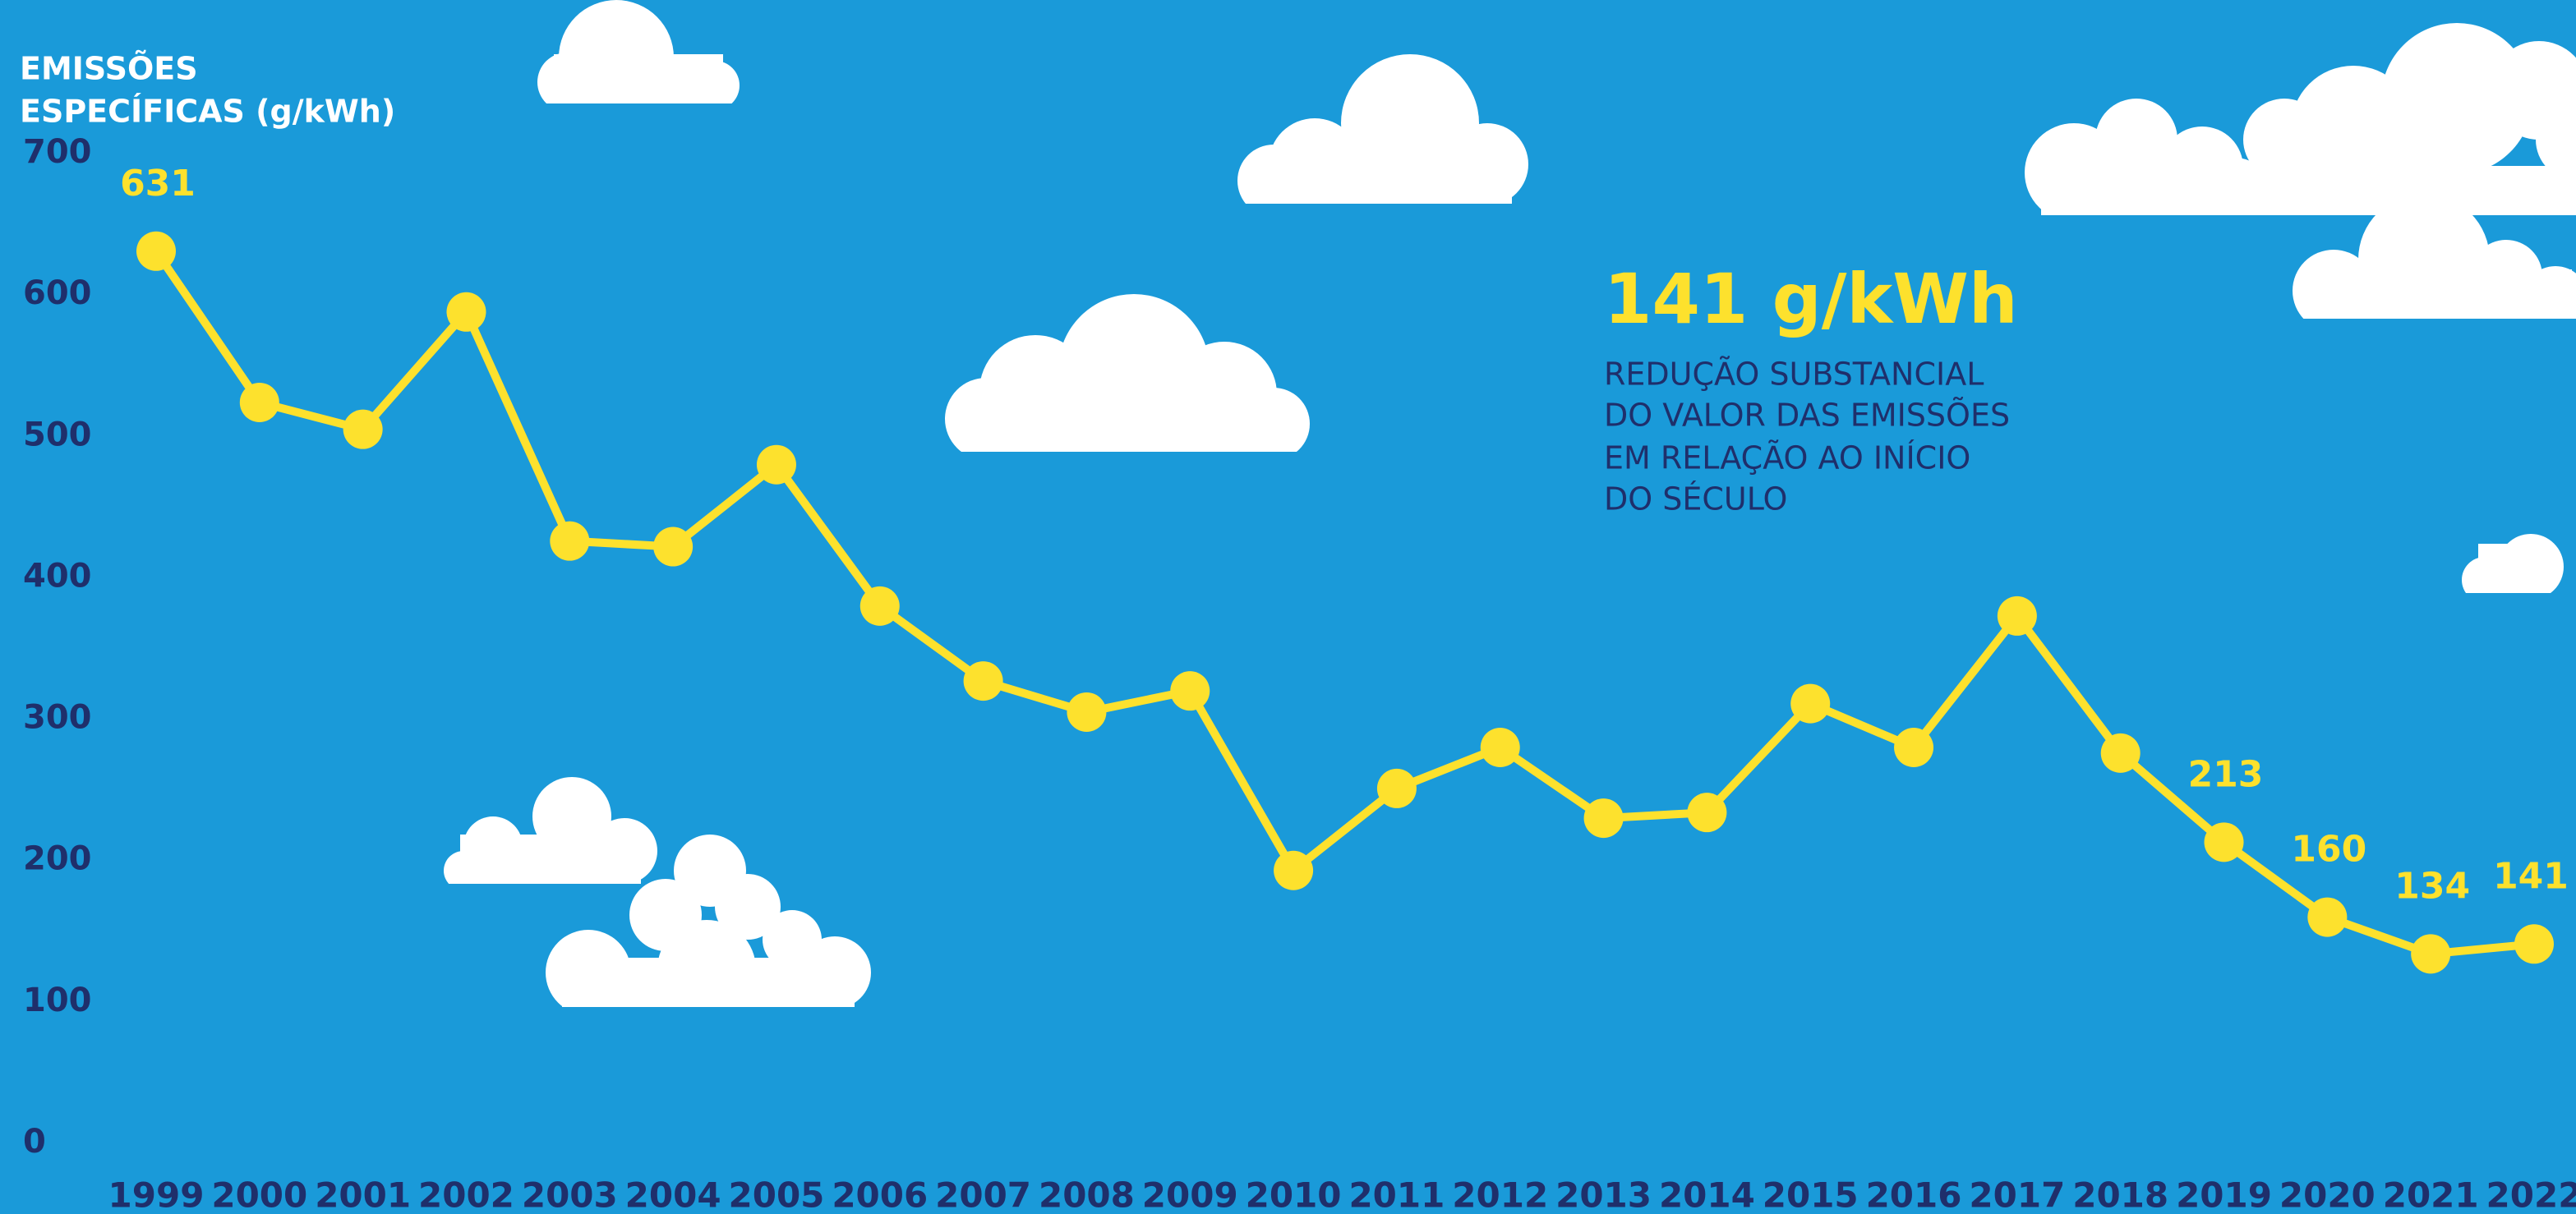  What do you see at coordinates (363, 1194) in the screenshot?
I see `x-tick-label: 2001` at bounding box center [363, 1194].